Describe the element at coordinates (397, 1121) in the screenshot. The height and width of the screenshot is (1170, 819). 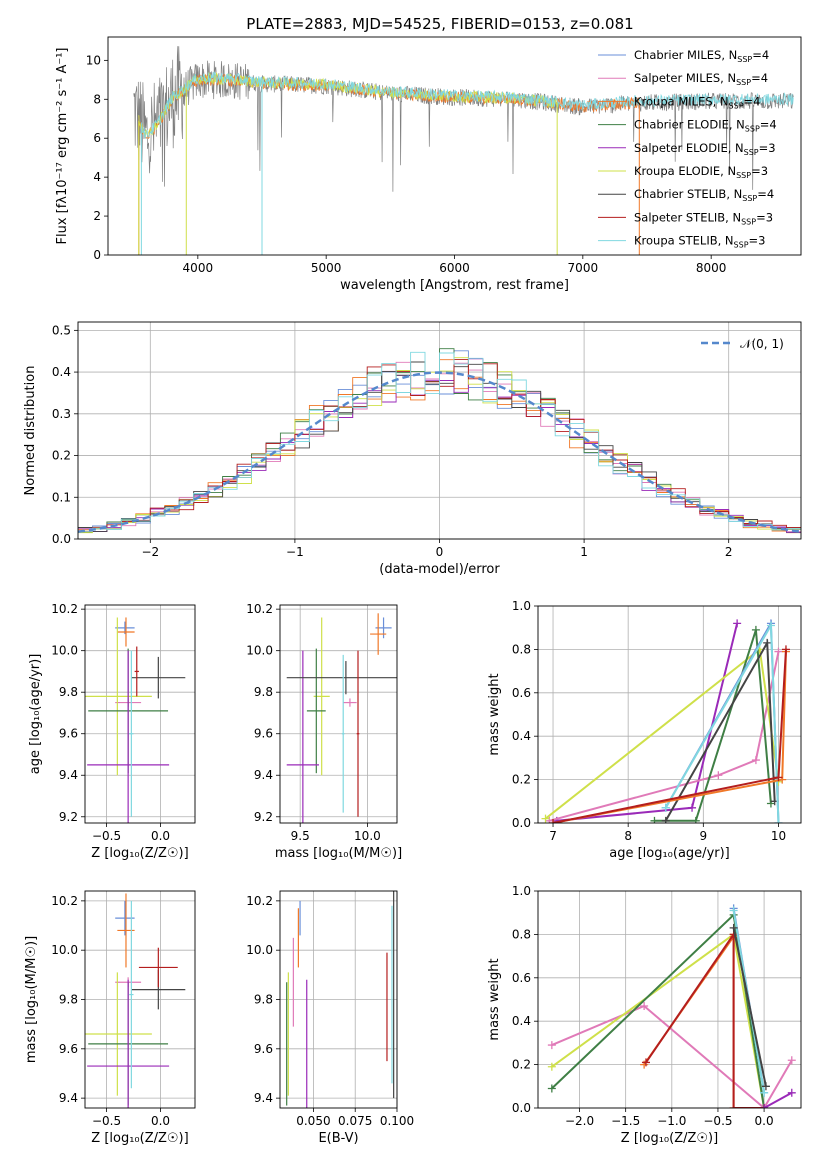
I see `x-tick-label: 0.100` at that location.